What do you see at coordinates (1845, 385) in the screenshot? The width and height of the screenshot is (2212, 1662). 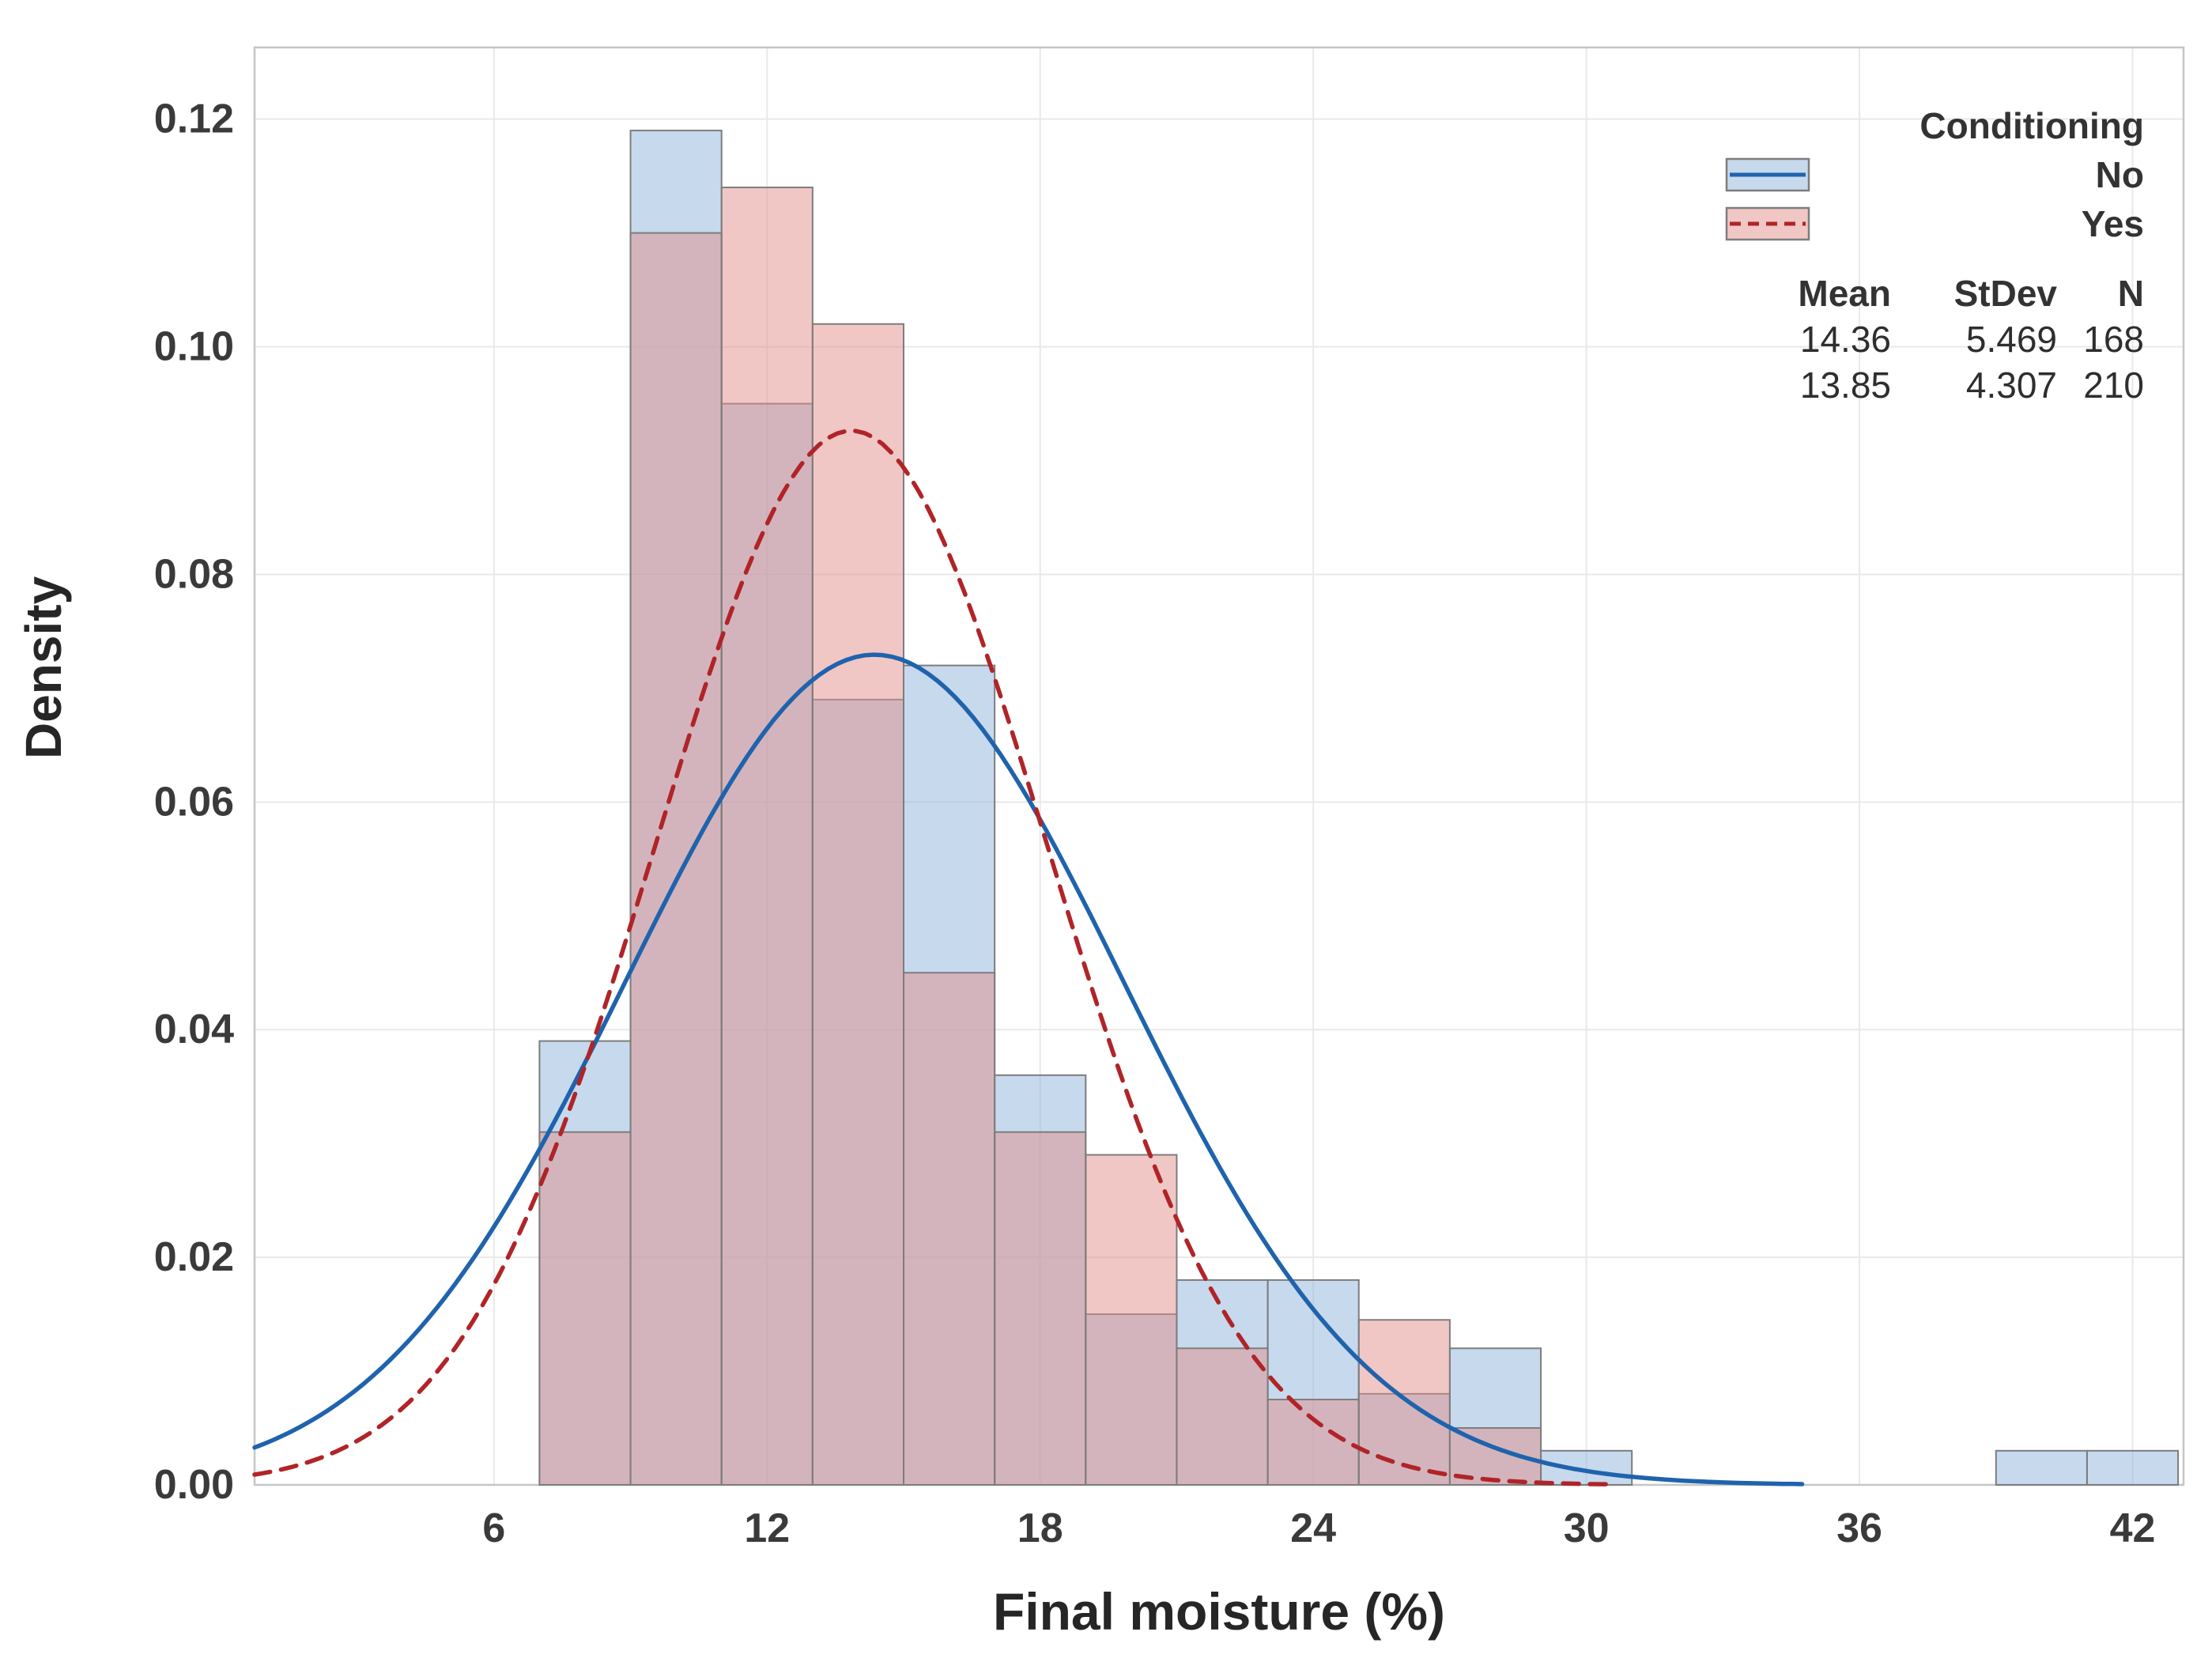 I see `stats-yes-mean: 13.85` at bounding box center [1845, 385].